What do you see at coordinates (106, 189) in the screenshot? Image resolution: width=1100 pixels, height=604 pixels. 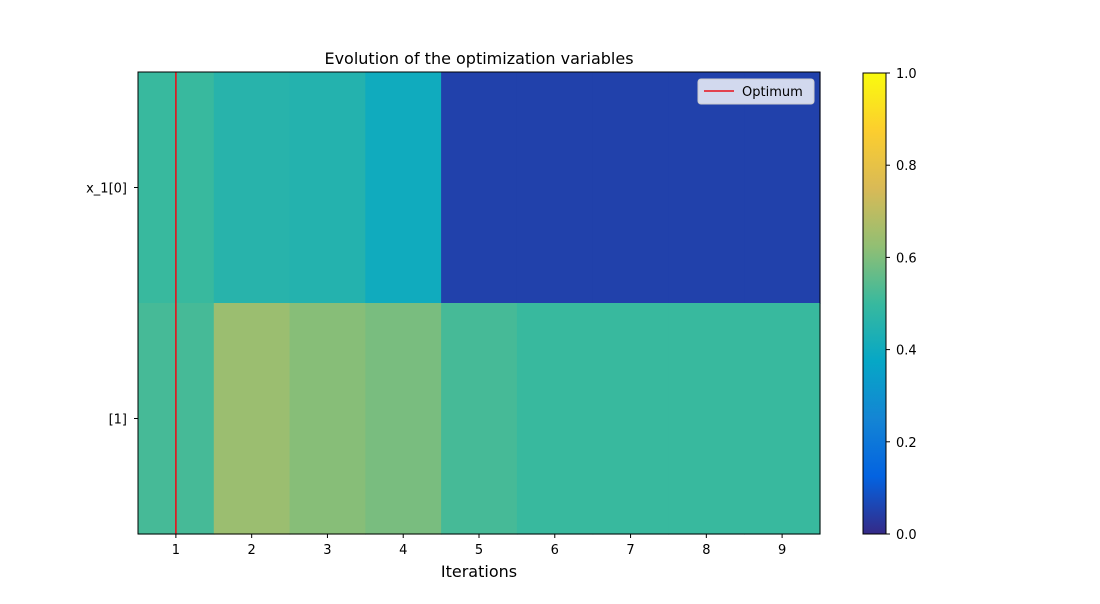 I see `y-tick-label: x_1[0]` at bounding box center [106, 189].